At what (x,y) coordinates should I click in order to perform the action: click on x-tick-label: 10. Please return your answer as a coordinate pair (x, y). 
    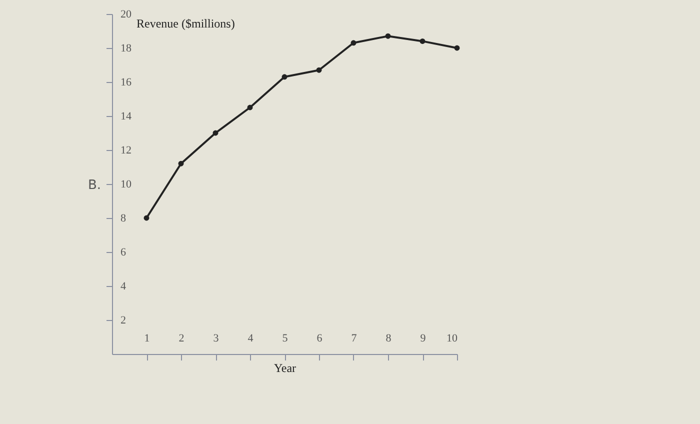
    Looking at the image, I should click on (452, 338).